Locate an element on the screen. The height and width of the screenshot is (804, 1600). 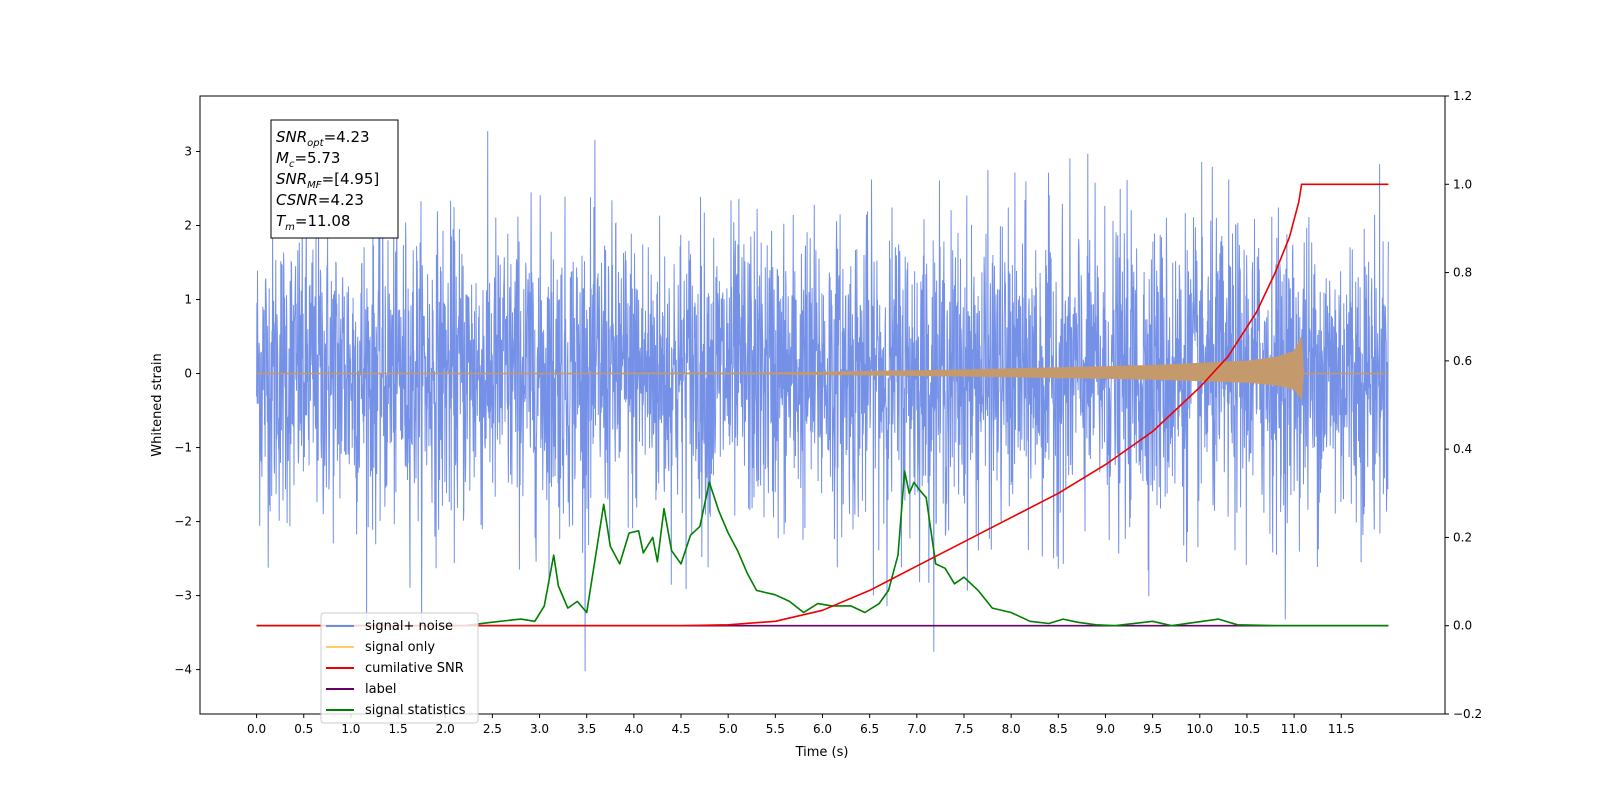
x-tick-label: 2.0 is located at coordinates (445, 729).